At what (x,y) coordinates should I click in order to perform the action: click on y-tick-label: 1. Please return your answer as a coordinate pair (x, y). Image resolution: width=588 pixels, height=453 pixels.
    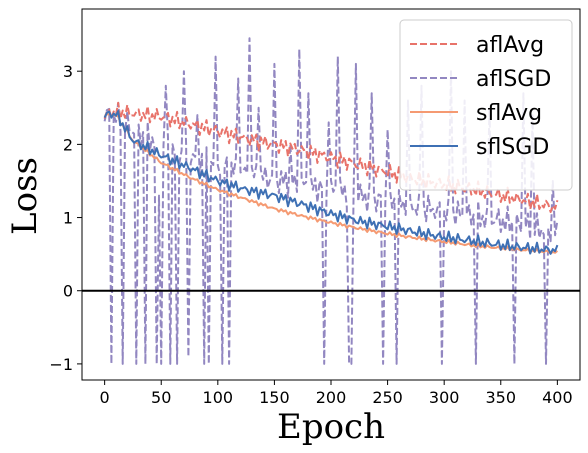
    Looking at the image, I should click on (68, 218).